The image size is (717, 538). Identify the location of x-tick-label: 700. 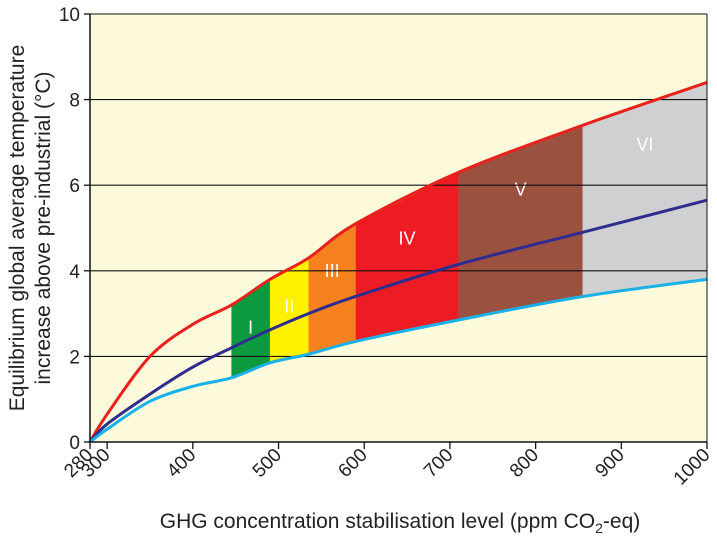
(438, 463).